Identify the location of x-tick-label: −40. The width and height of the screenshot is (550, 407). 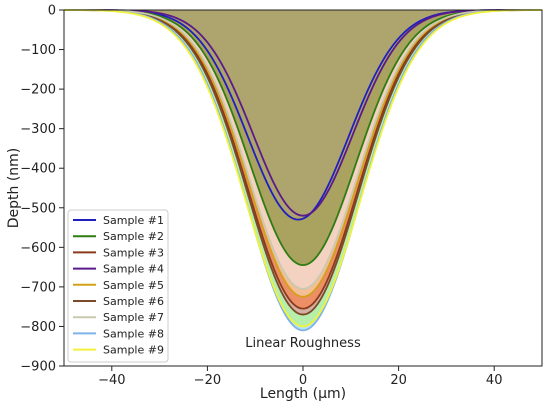
(111, 380).